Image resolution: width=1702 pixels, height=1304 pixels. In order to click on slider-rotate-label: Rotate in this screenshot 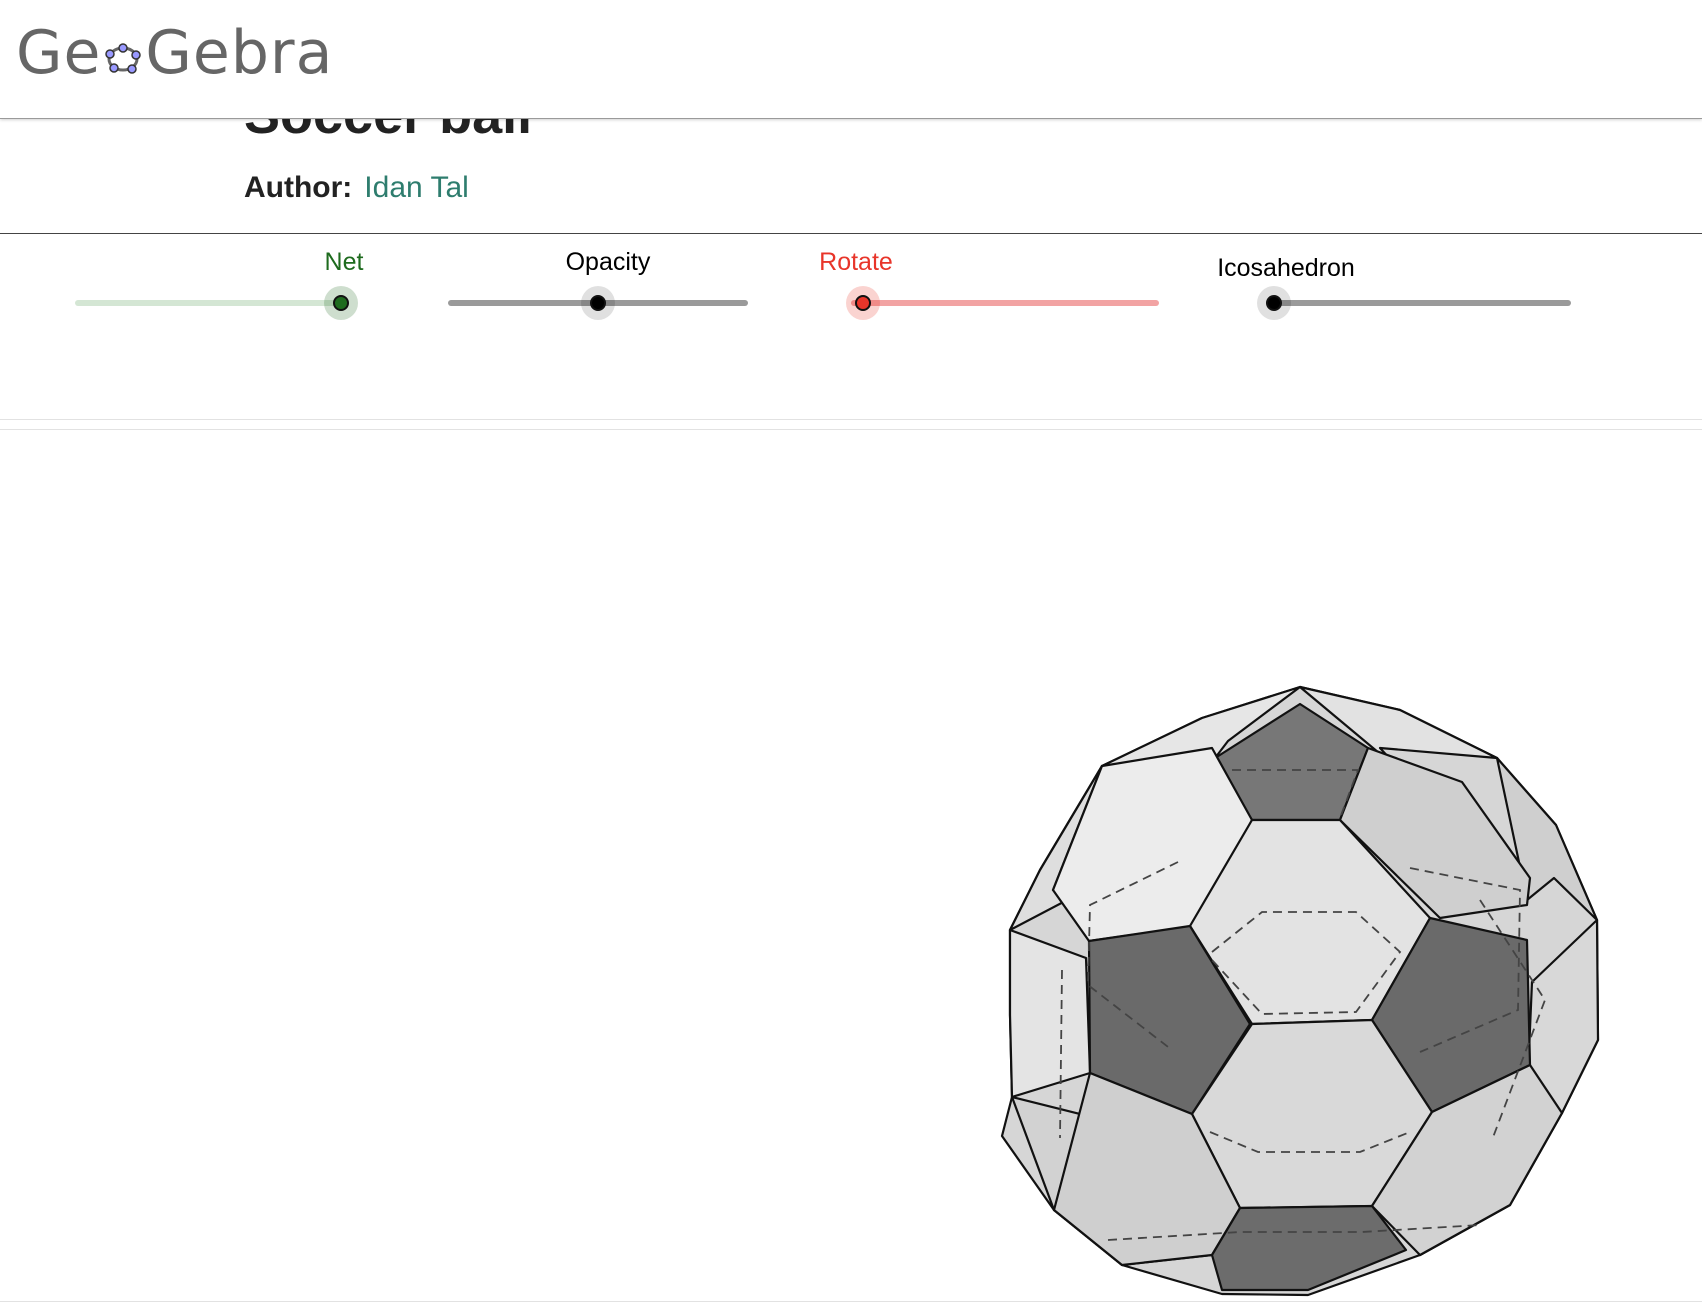, I will do `click(856, 262)`.